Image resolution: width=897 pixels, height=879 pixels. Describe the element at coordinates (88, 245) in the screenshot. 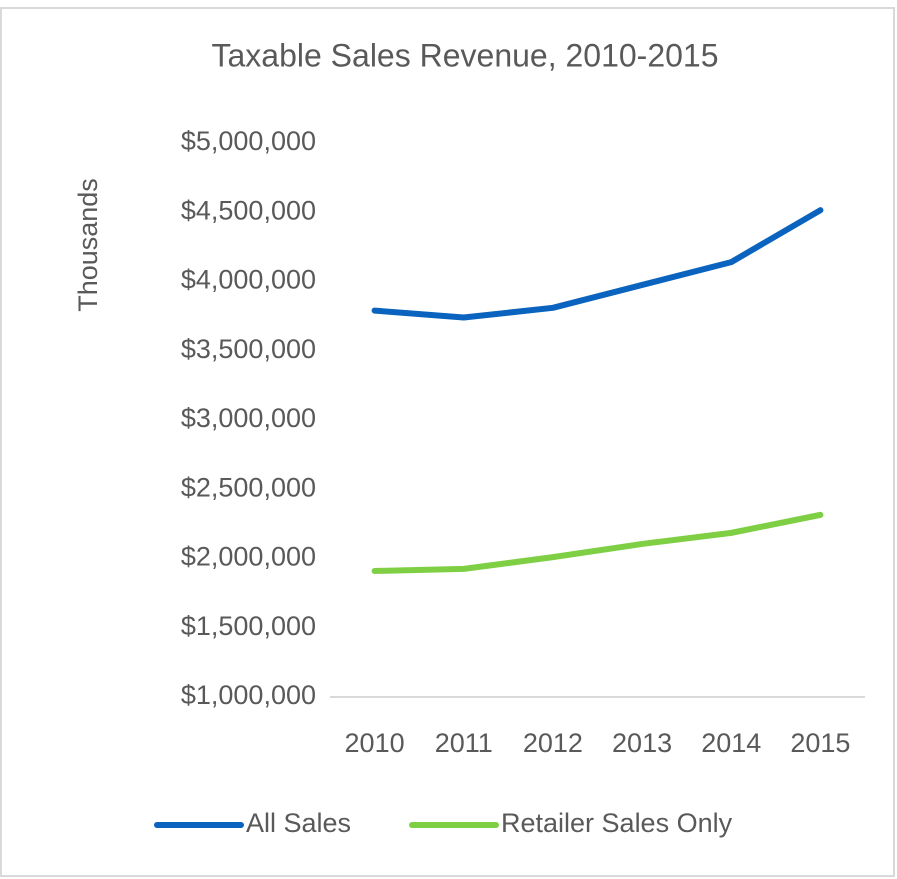

I see `y-axis-title: Thousands` at that location.